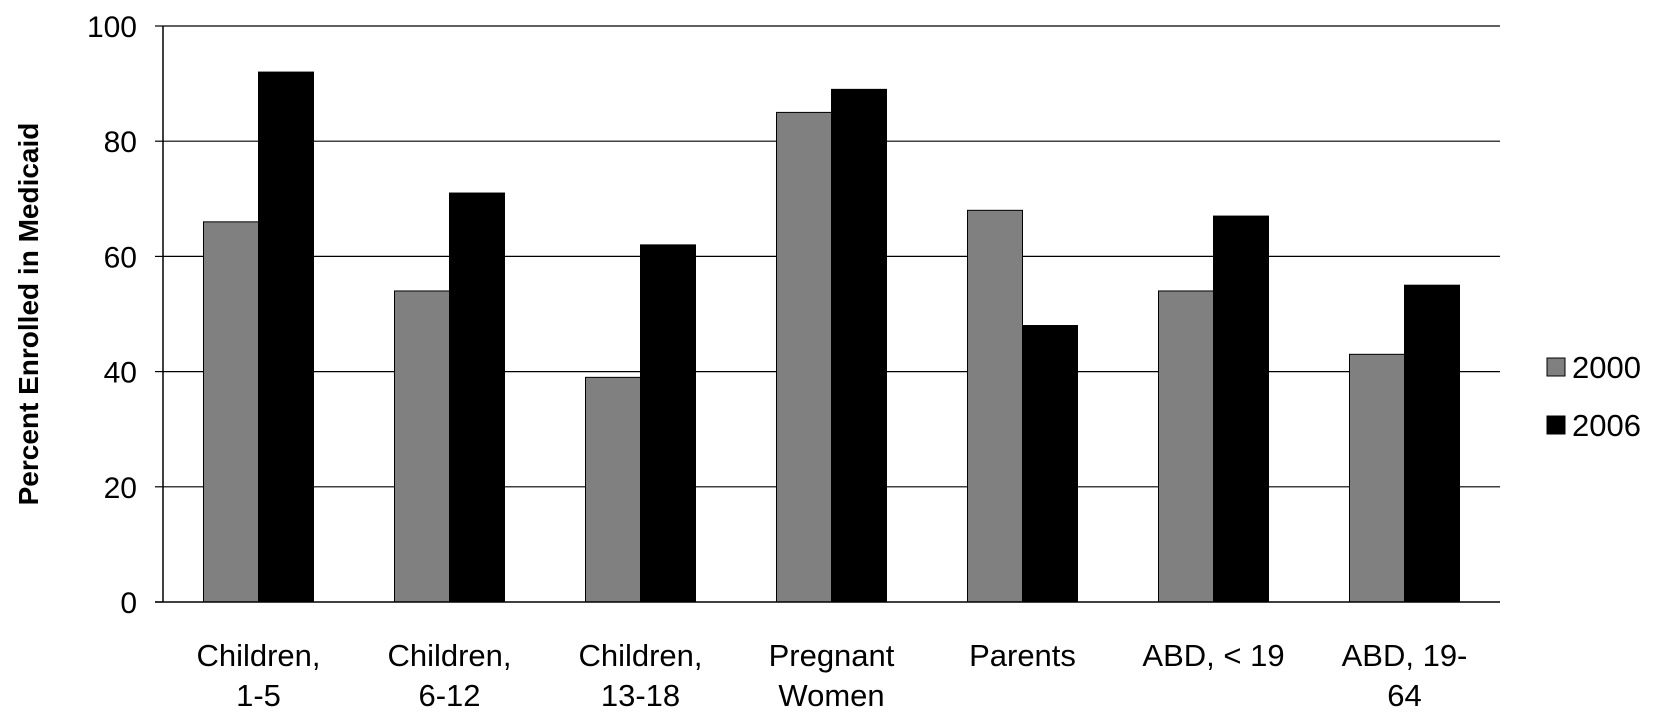  What do you see at coordinates (640, 695) in the screenshot?
I see `x-category-label: 13-18` at bounding box center [640, 695].